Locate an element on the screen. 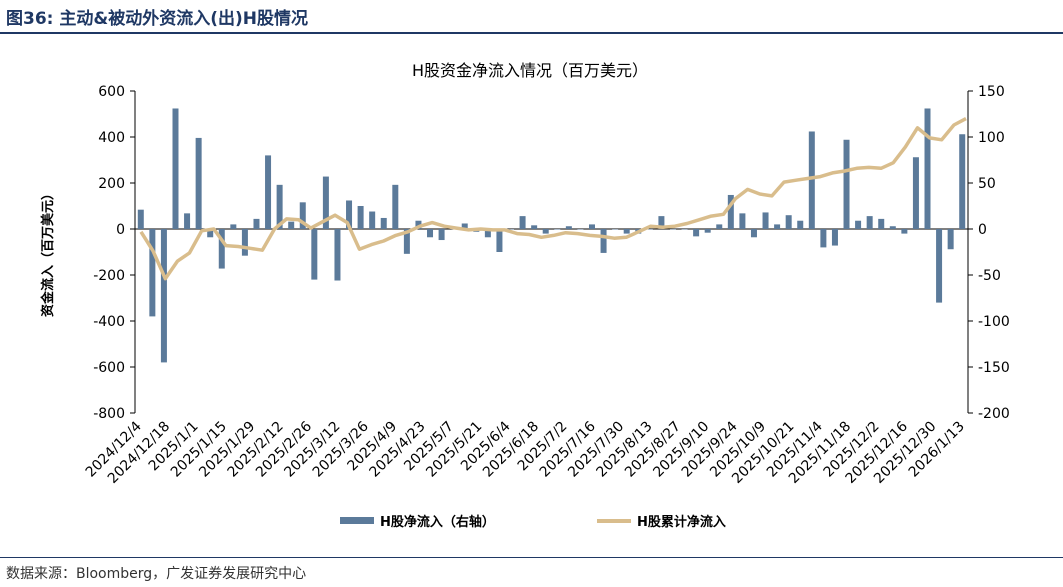 This screenshot has height=587, width=1063. left-tick-label: 0 is located at coordinates (120, 230).